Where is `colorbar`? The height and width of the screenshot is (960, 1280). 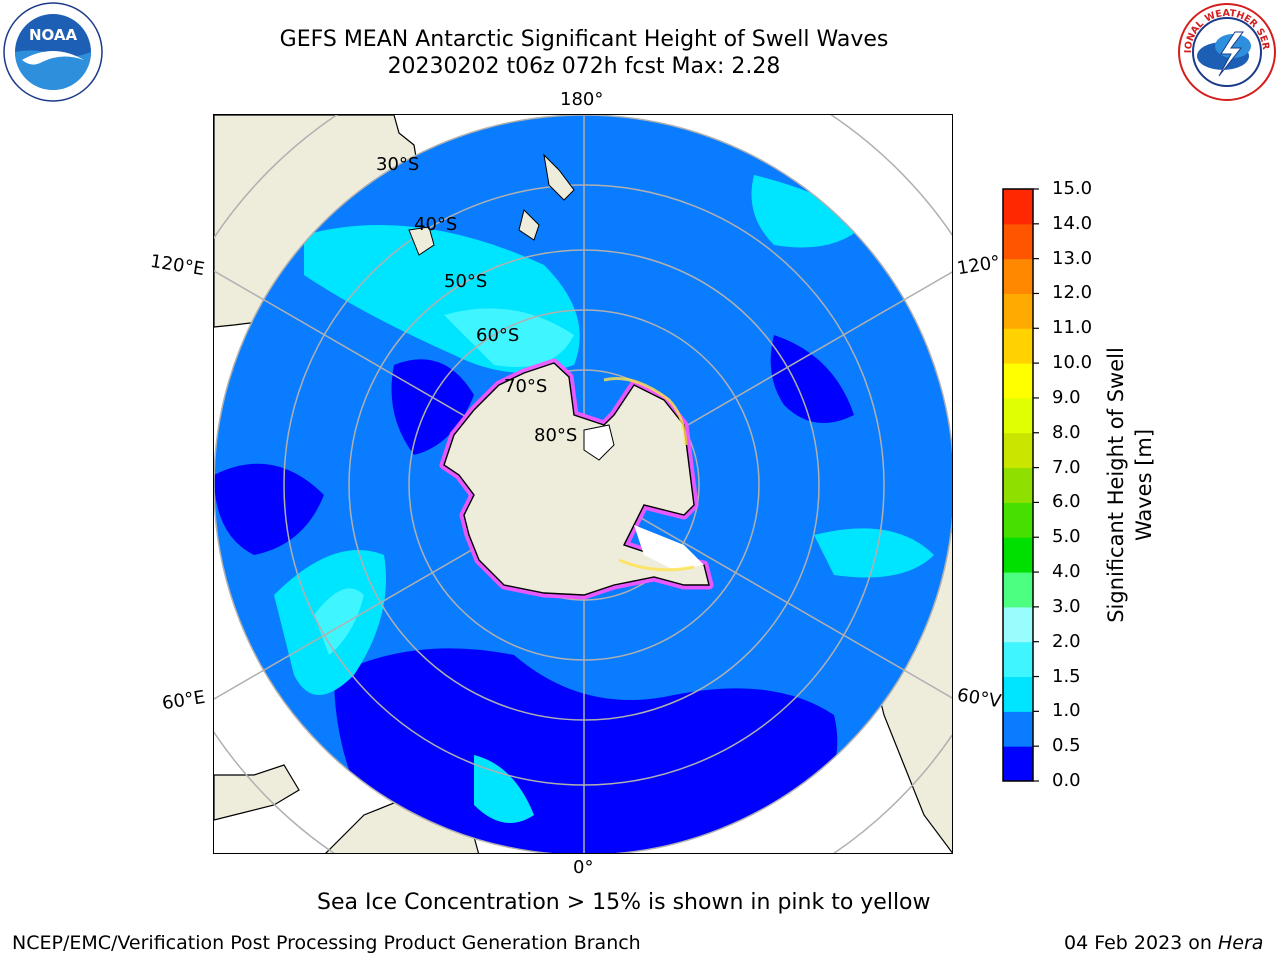
colorbar is located at coordinates (1020, 485).